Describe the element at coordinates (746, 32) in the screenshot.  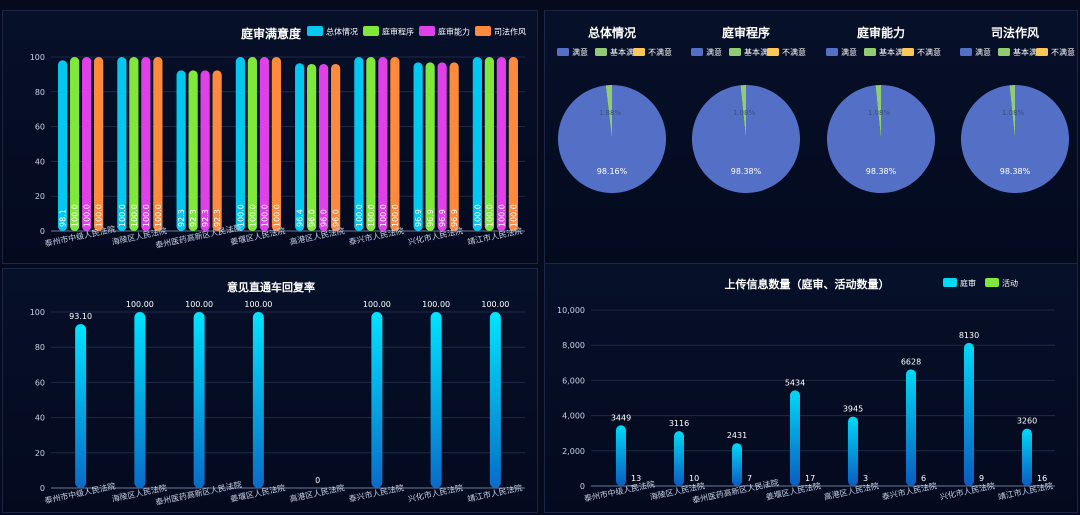
I see `pie-title: 庭审程序` at that location.